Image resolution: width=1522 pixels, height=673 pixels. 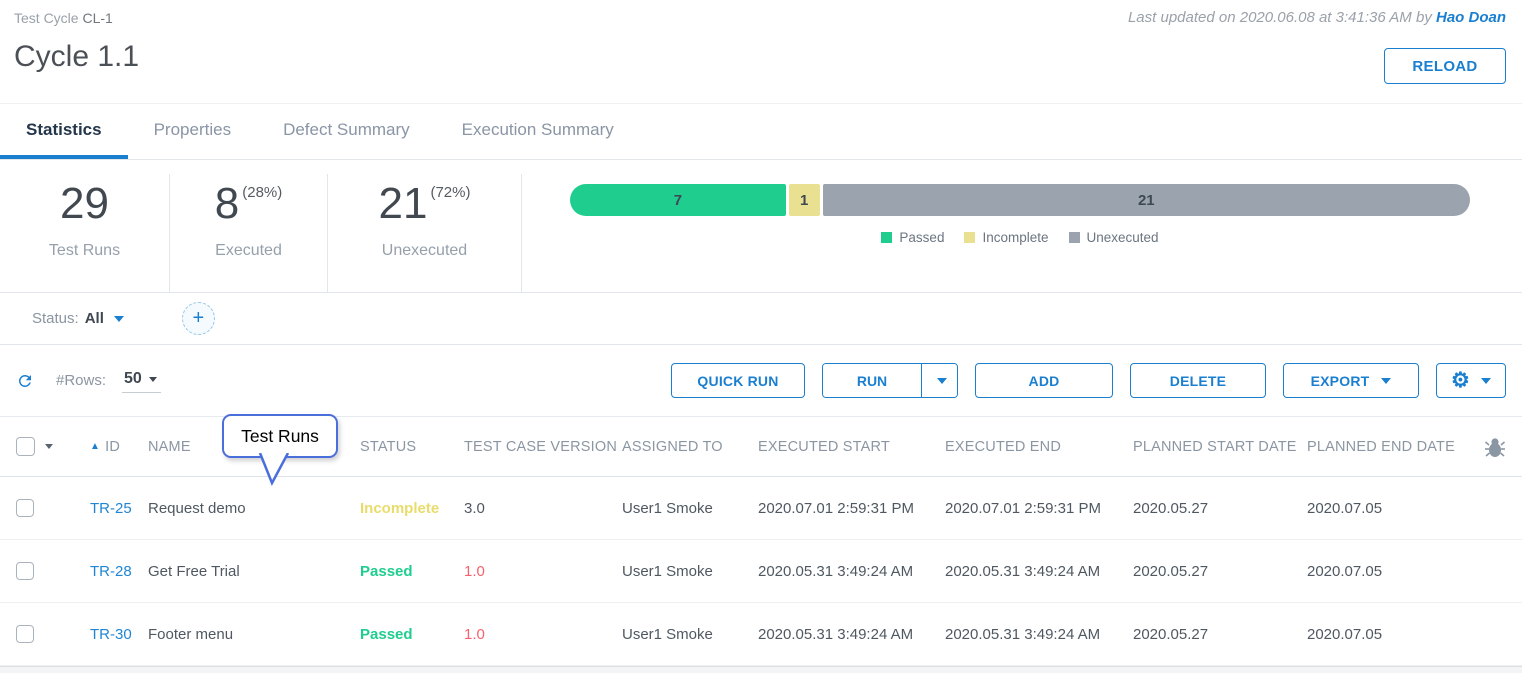 What do you see at coordinates (1023, 634) in the screenshot?
I see `executed-end: 2020.05.31 3:49:24 AM` at bounding box center [1023, 634].